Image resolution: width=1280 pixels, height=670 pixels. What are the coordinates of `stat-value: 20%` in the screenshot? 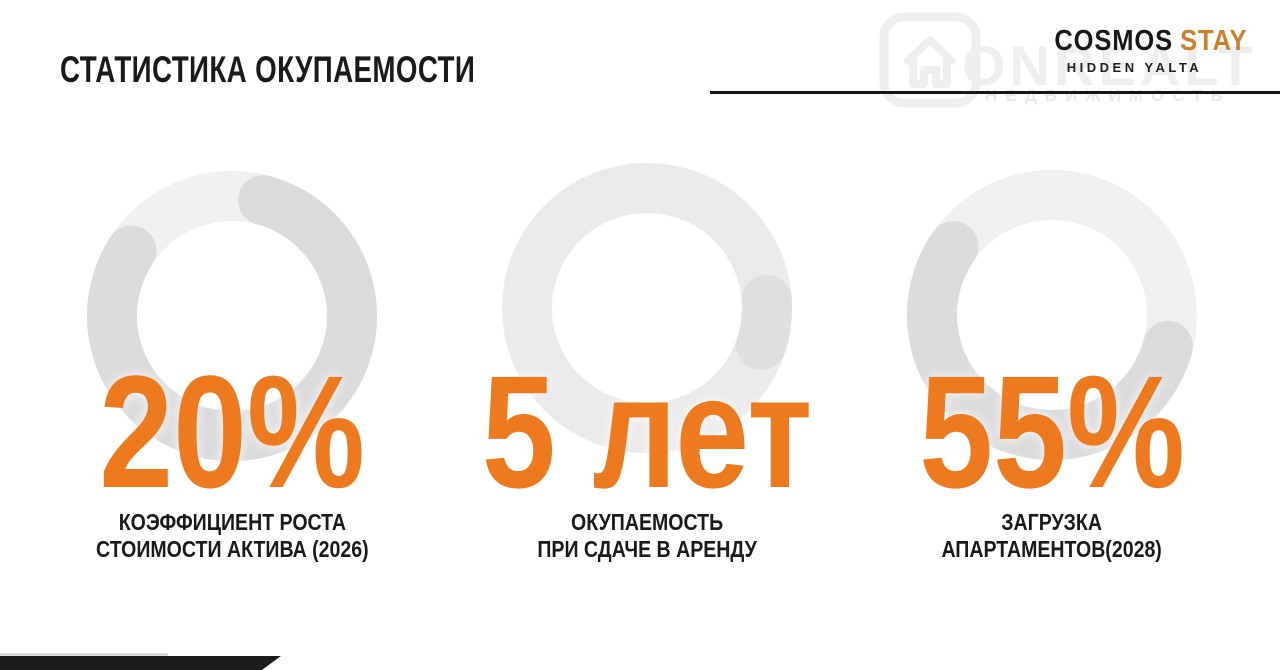 It's located at (232, 431).